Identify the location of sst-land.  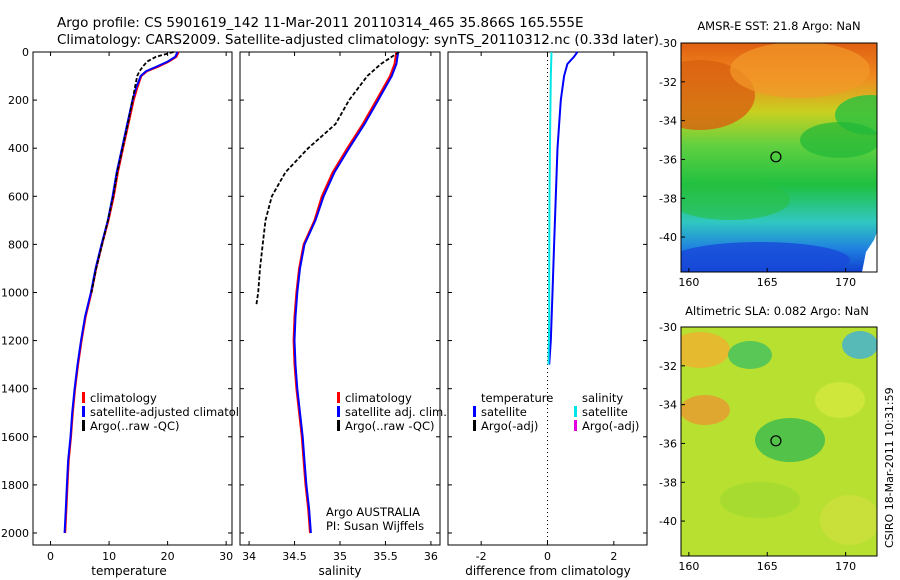
(869, 252).